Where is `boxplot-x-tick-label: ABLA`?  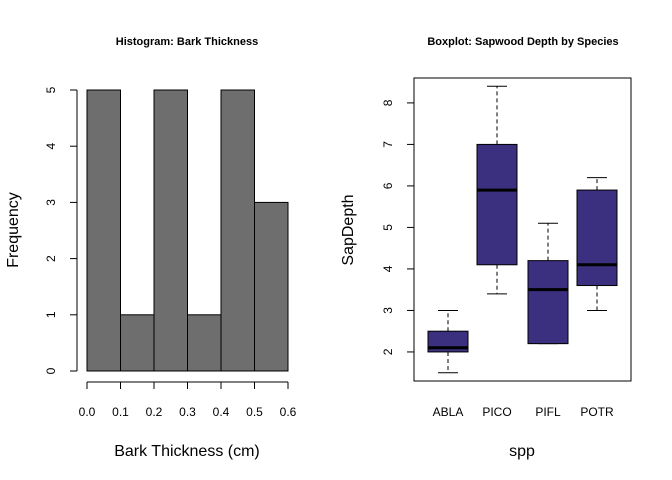 boxplot-x-tick-label: ABLA is located at coordinates (448, 412).